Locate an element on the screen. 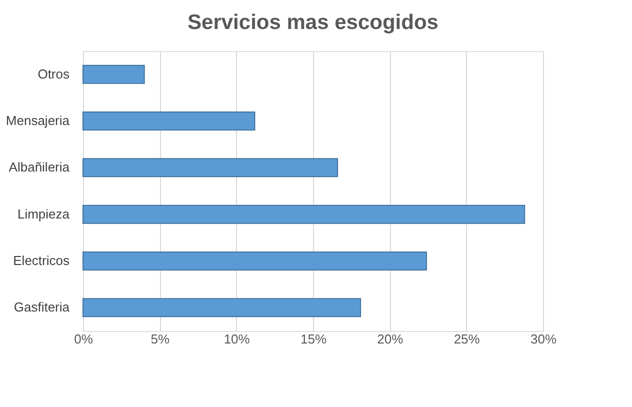 Image resolution: width=632 pixels, height=407 pixels. y-tick-label: Electricos is located at coordinates (41, 260).